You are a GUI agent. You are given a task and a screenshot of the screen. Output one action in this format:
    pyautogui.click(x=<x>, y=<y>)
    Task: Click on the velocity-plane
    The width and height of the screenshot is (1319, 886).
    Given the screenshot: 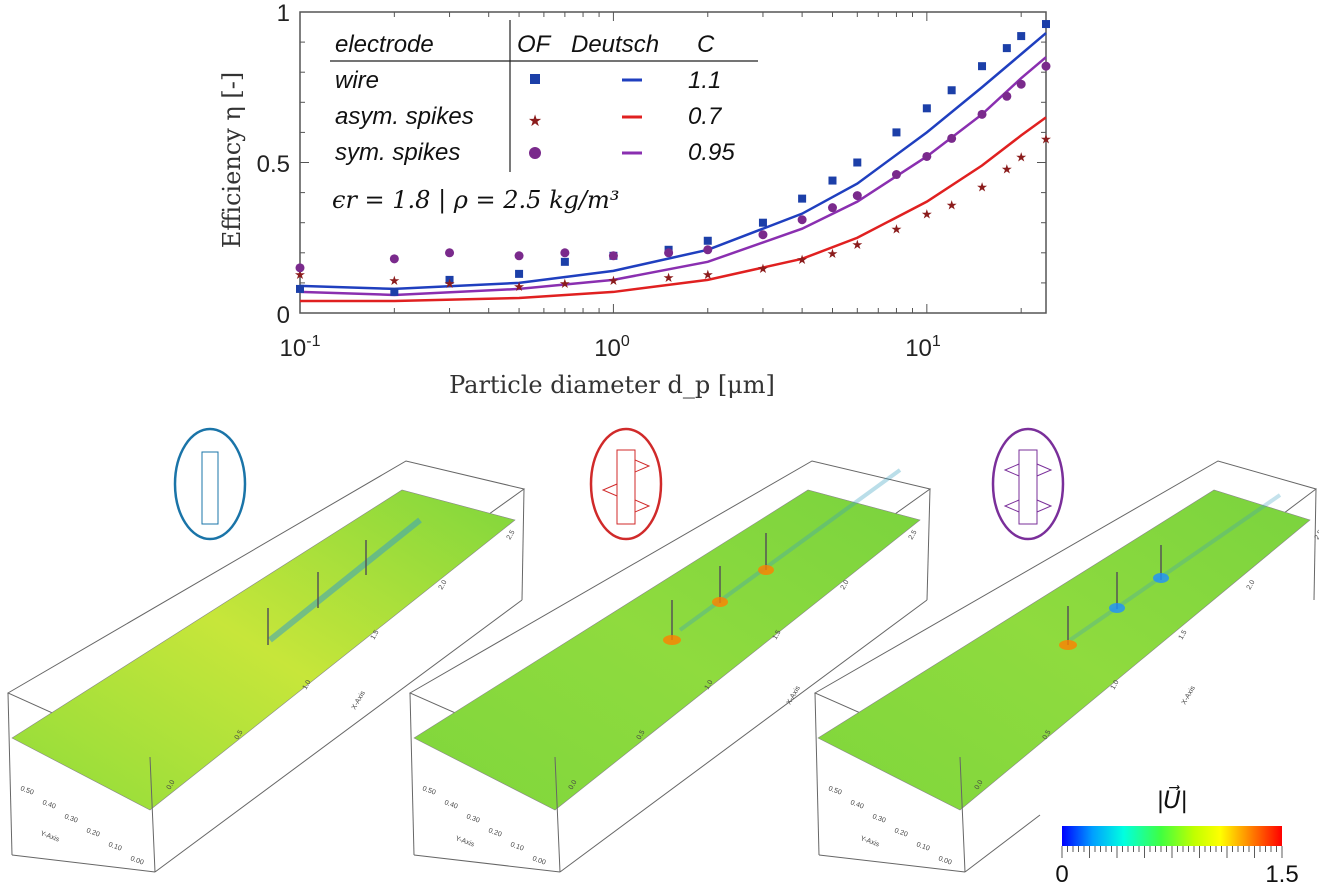 What is the action you would take?
    pyautogui.click(x=1064, y=650)
    